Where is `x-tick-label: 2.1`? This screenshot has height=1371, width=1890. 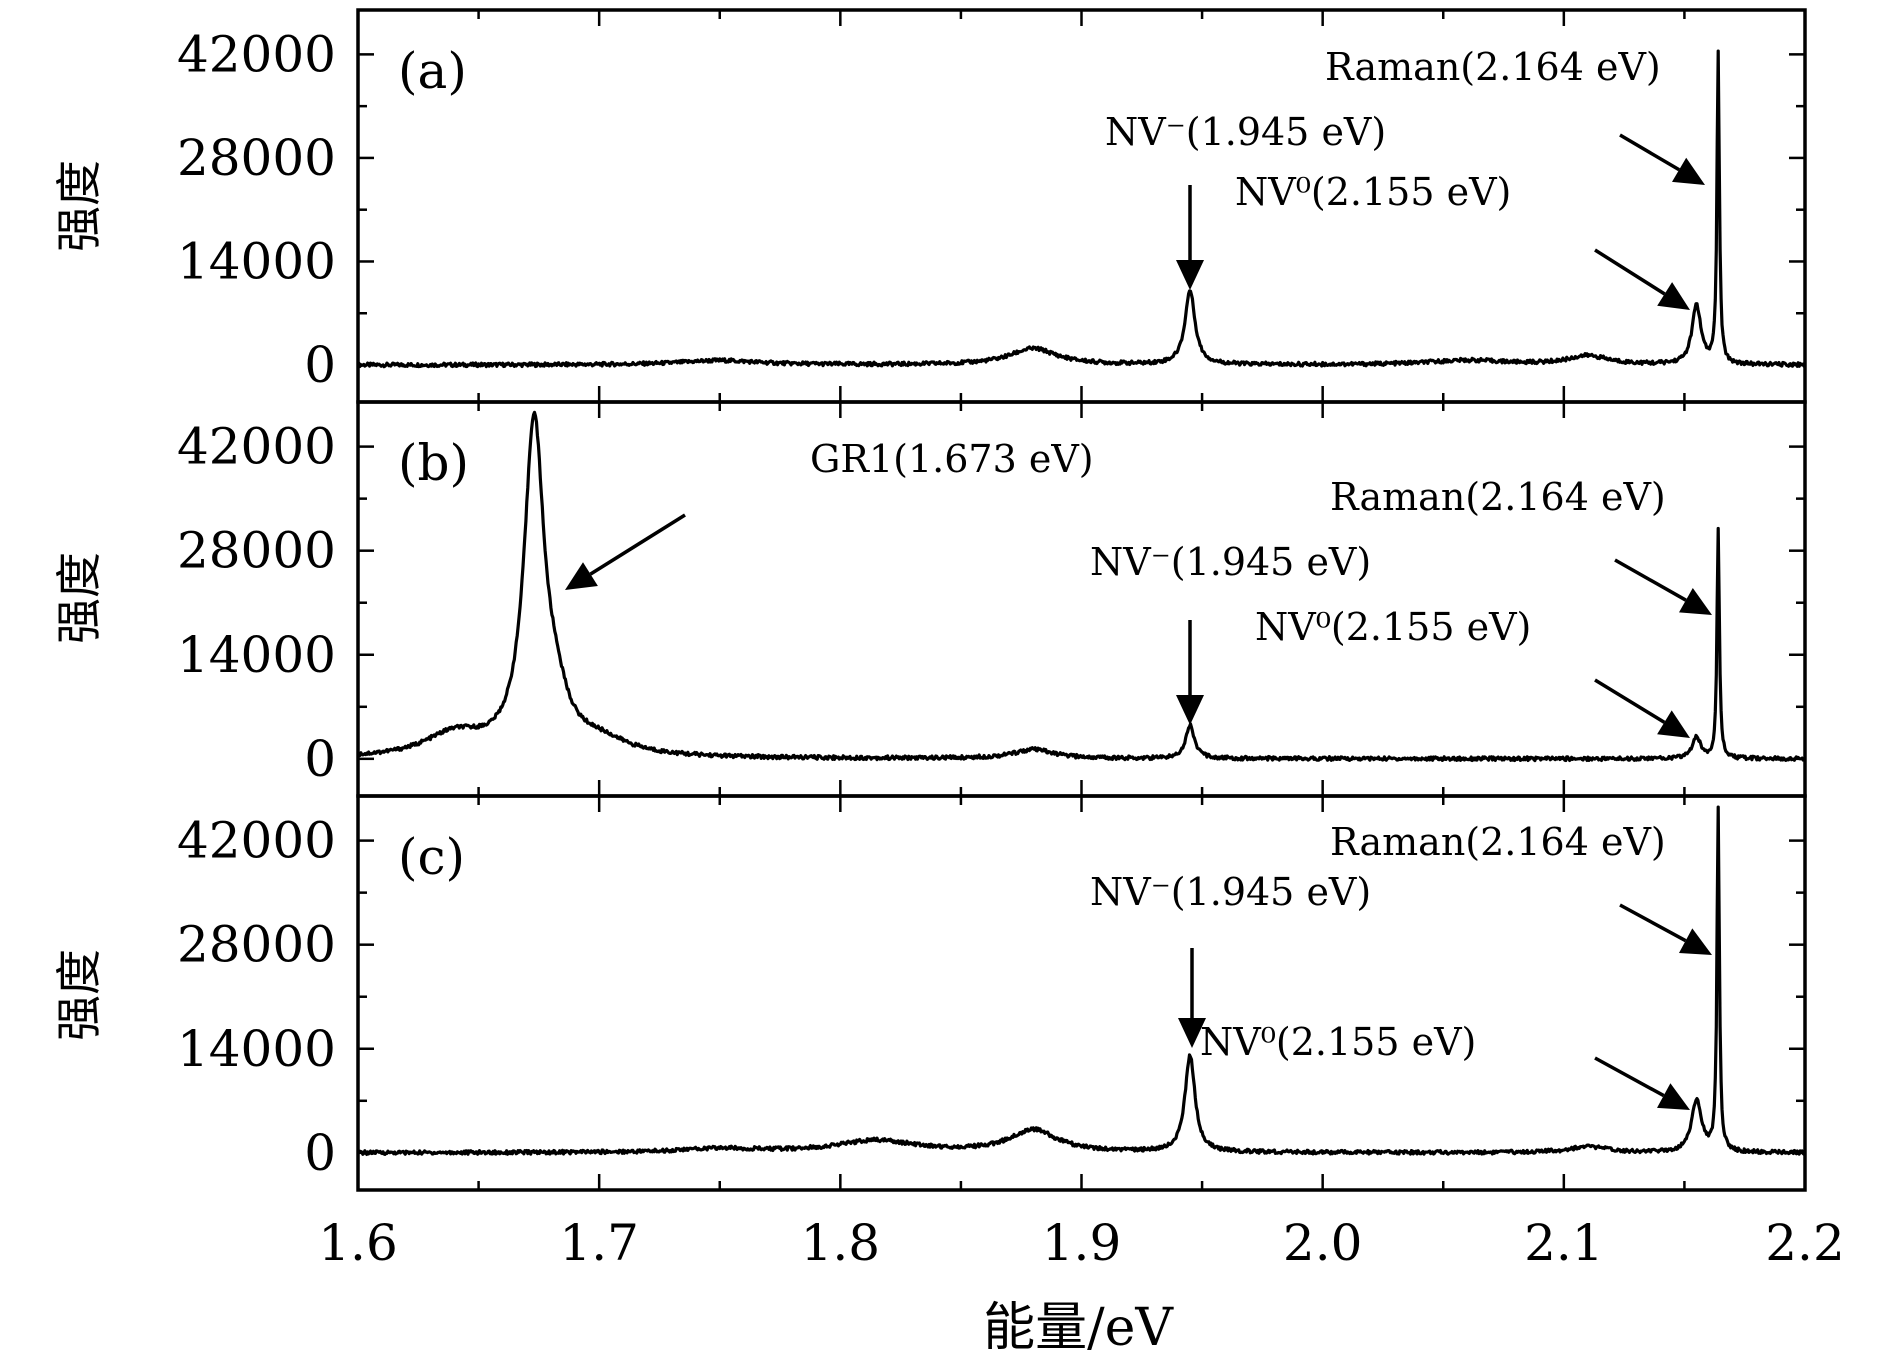
x-tick-label: 2.1 is located at coordinates (1564, 1243).